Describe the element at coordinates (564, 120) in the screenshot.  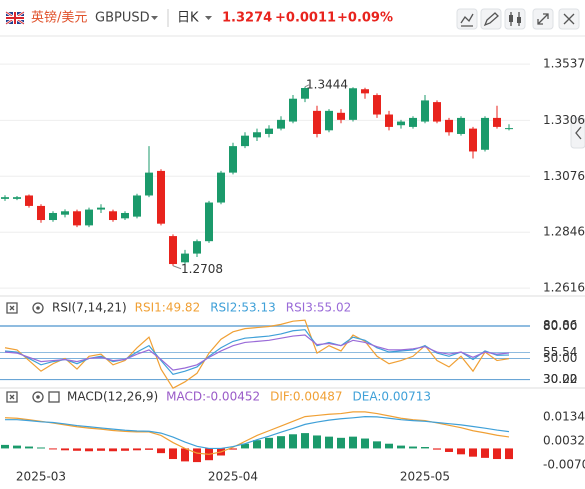
I see `y-tick-label: 1.3306` at that location.